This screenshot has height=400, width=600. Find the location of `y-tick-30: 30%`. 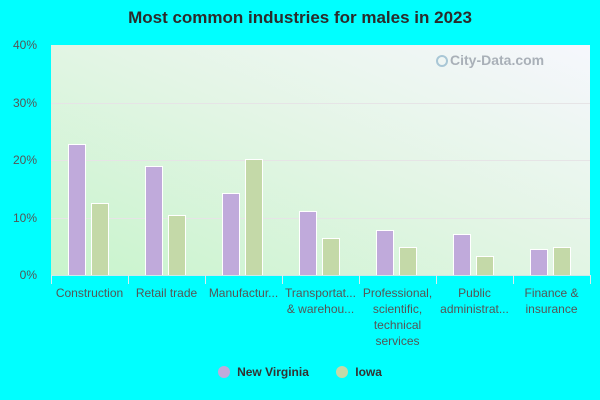

y-tick-30: 30% is located at coordinates (24, 103).